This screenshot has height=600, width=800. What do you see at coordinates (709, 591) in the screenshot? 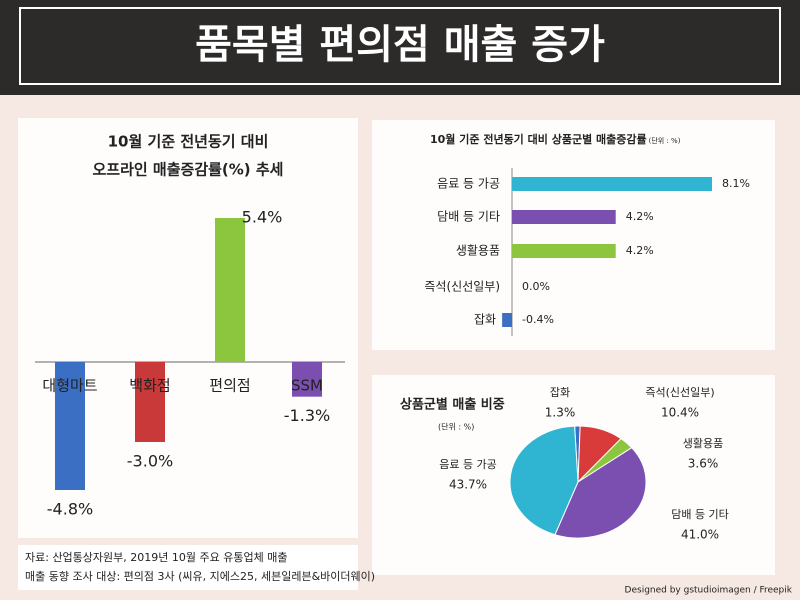
I see `credit: Designed by gstudioimagen / Freepik` at bounding box center [709, 591].